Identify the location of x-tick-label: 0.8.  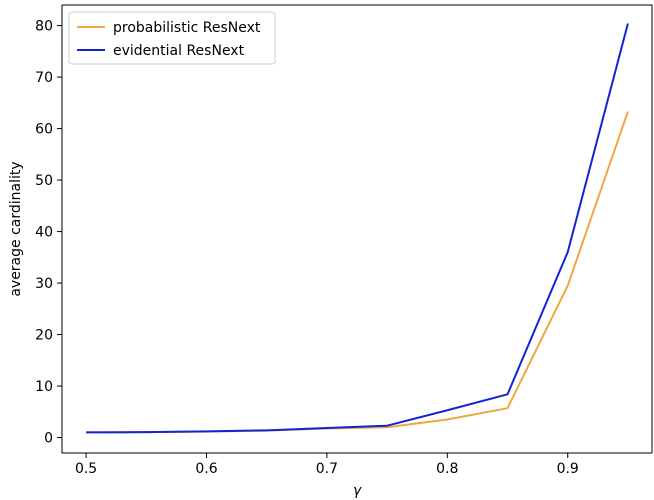
(447, 469).